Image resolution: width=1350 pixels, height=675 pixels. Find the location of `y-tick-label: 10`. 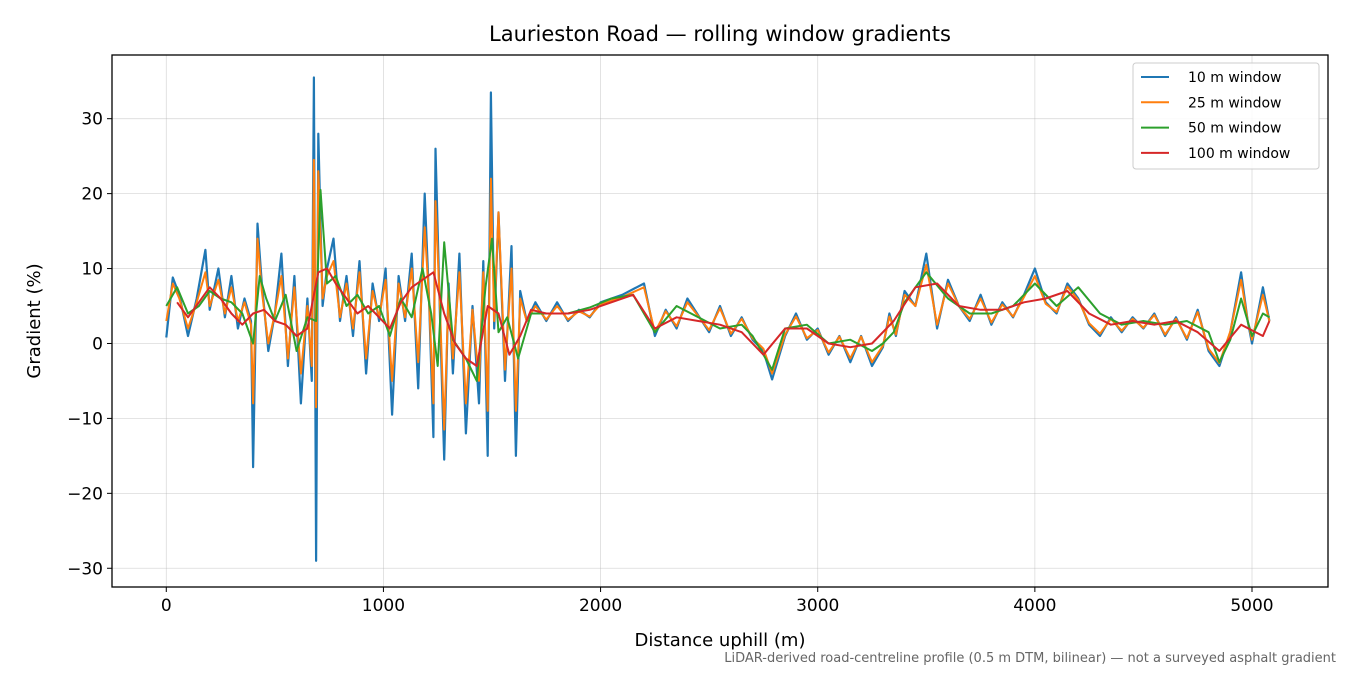

y-tick-label: 10 is located at coordinates (92, 270).